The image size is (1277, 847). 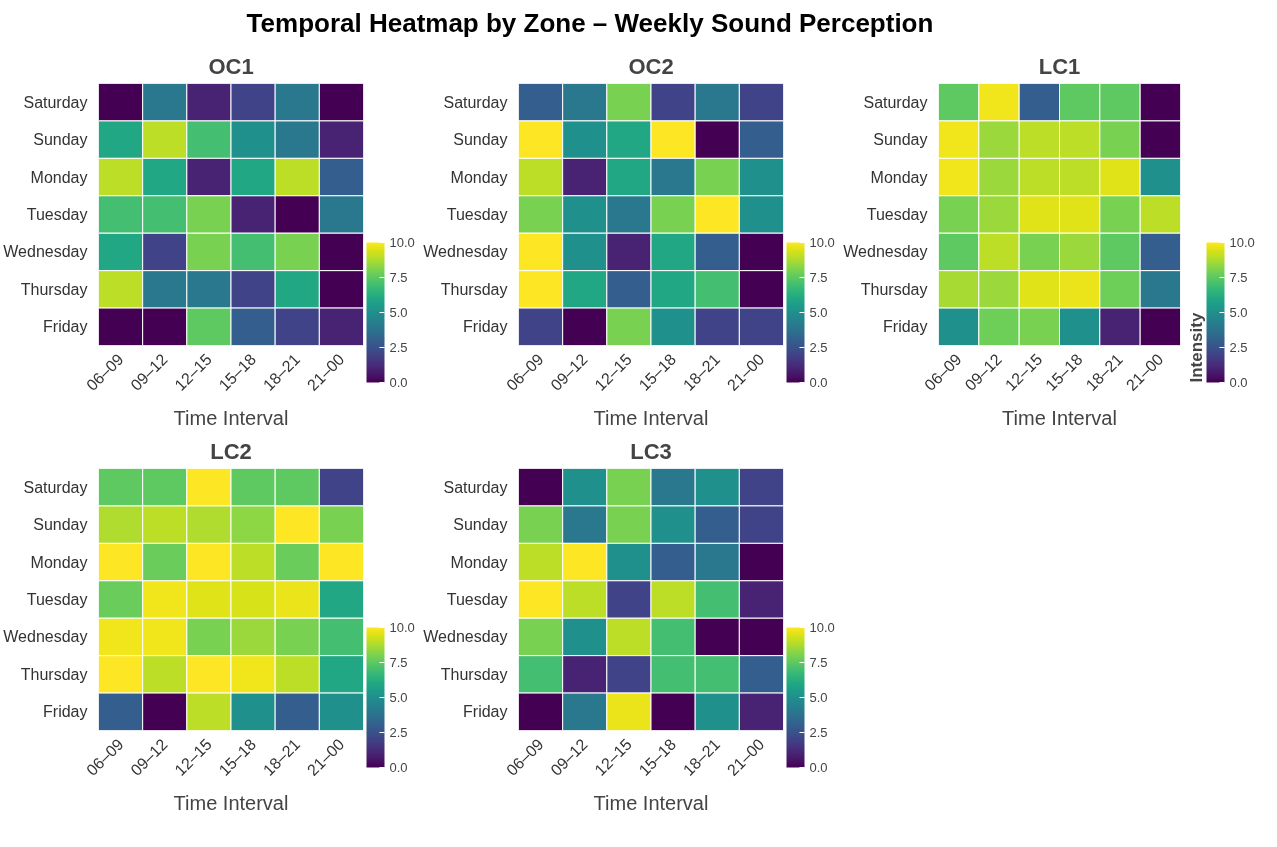 I want to click on color-bar-title: Intensity, so click(x=1196, y=347).